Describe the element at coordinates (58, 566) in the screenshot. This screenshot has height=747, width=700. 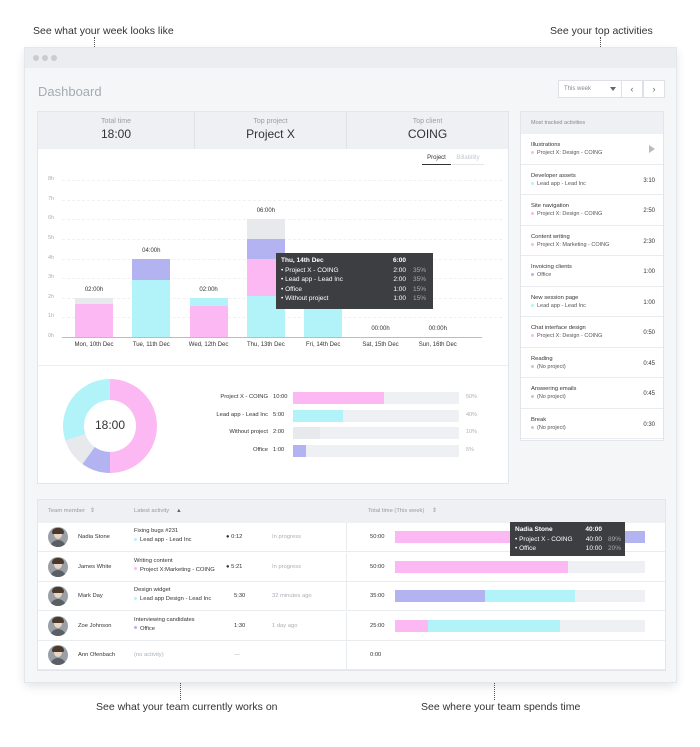
I see `avatar` at that location.